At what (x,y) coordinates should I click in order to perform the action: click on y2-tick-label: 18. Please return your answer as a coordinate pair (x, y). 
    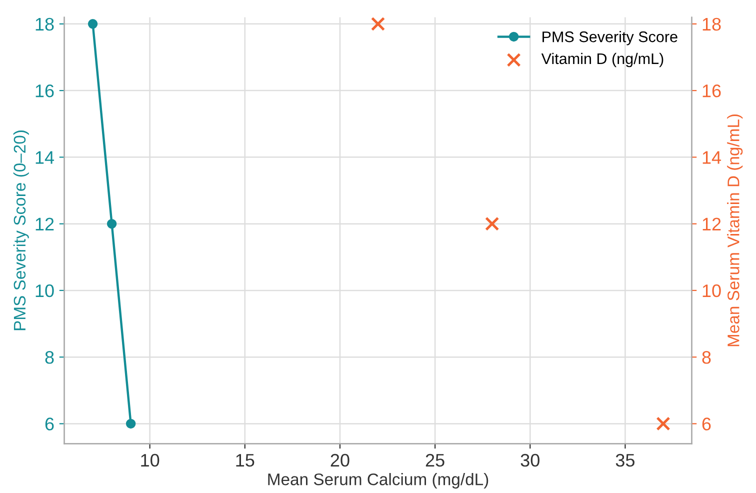
    Looking at the image, I should click on (711, 24).